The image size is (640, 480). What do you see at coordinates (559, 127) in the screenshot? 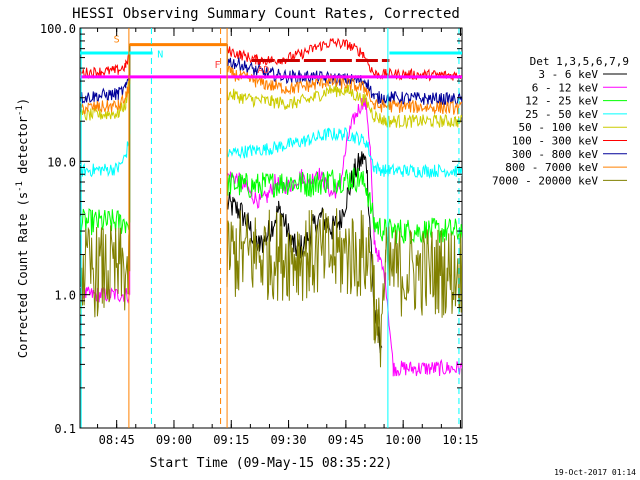
I see `legend-label: 50 - 100 keV` at bounding box center [559, 127].